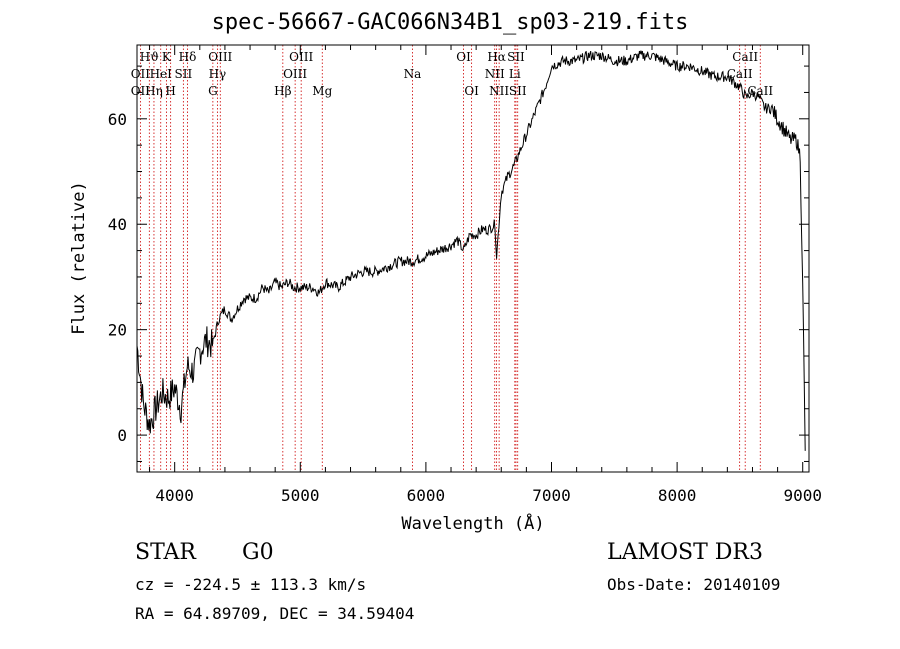 The width and height of the screenshot is (900, 649). I want to click on ra-dec-coords: RA = 64.89709, DEC = 34.59404, so click(275, 613).